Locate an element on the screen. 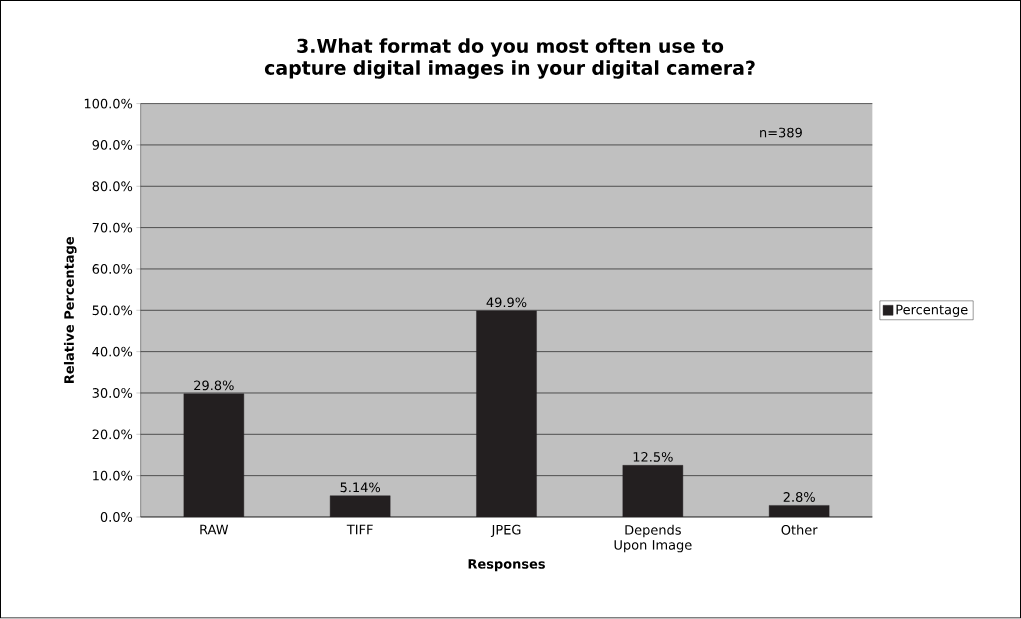 Image resolution: width=1021 pixels, height=619 pixels. y-tick-label: 60.0% is located at coordinates (112, 269).